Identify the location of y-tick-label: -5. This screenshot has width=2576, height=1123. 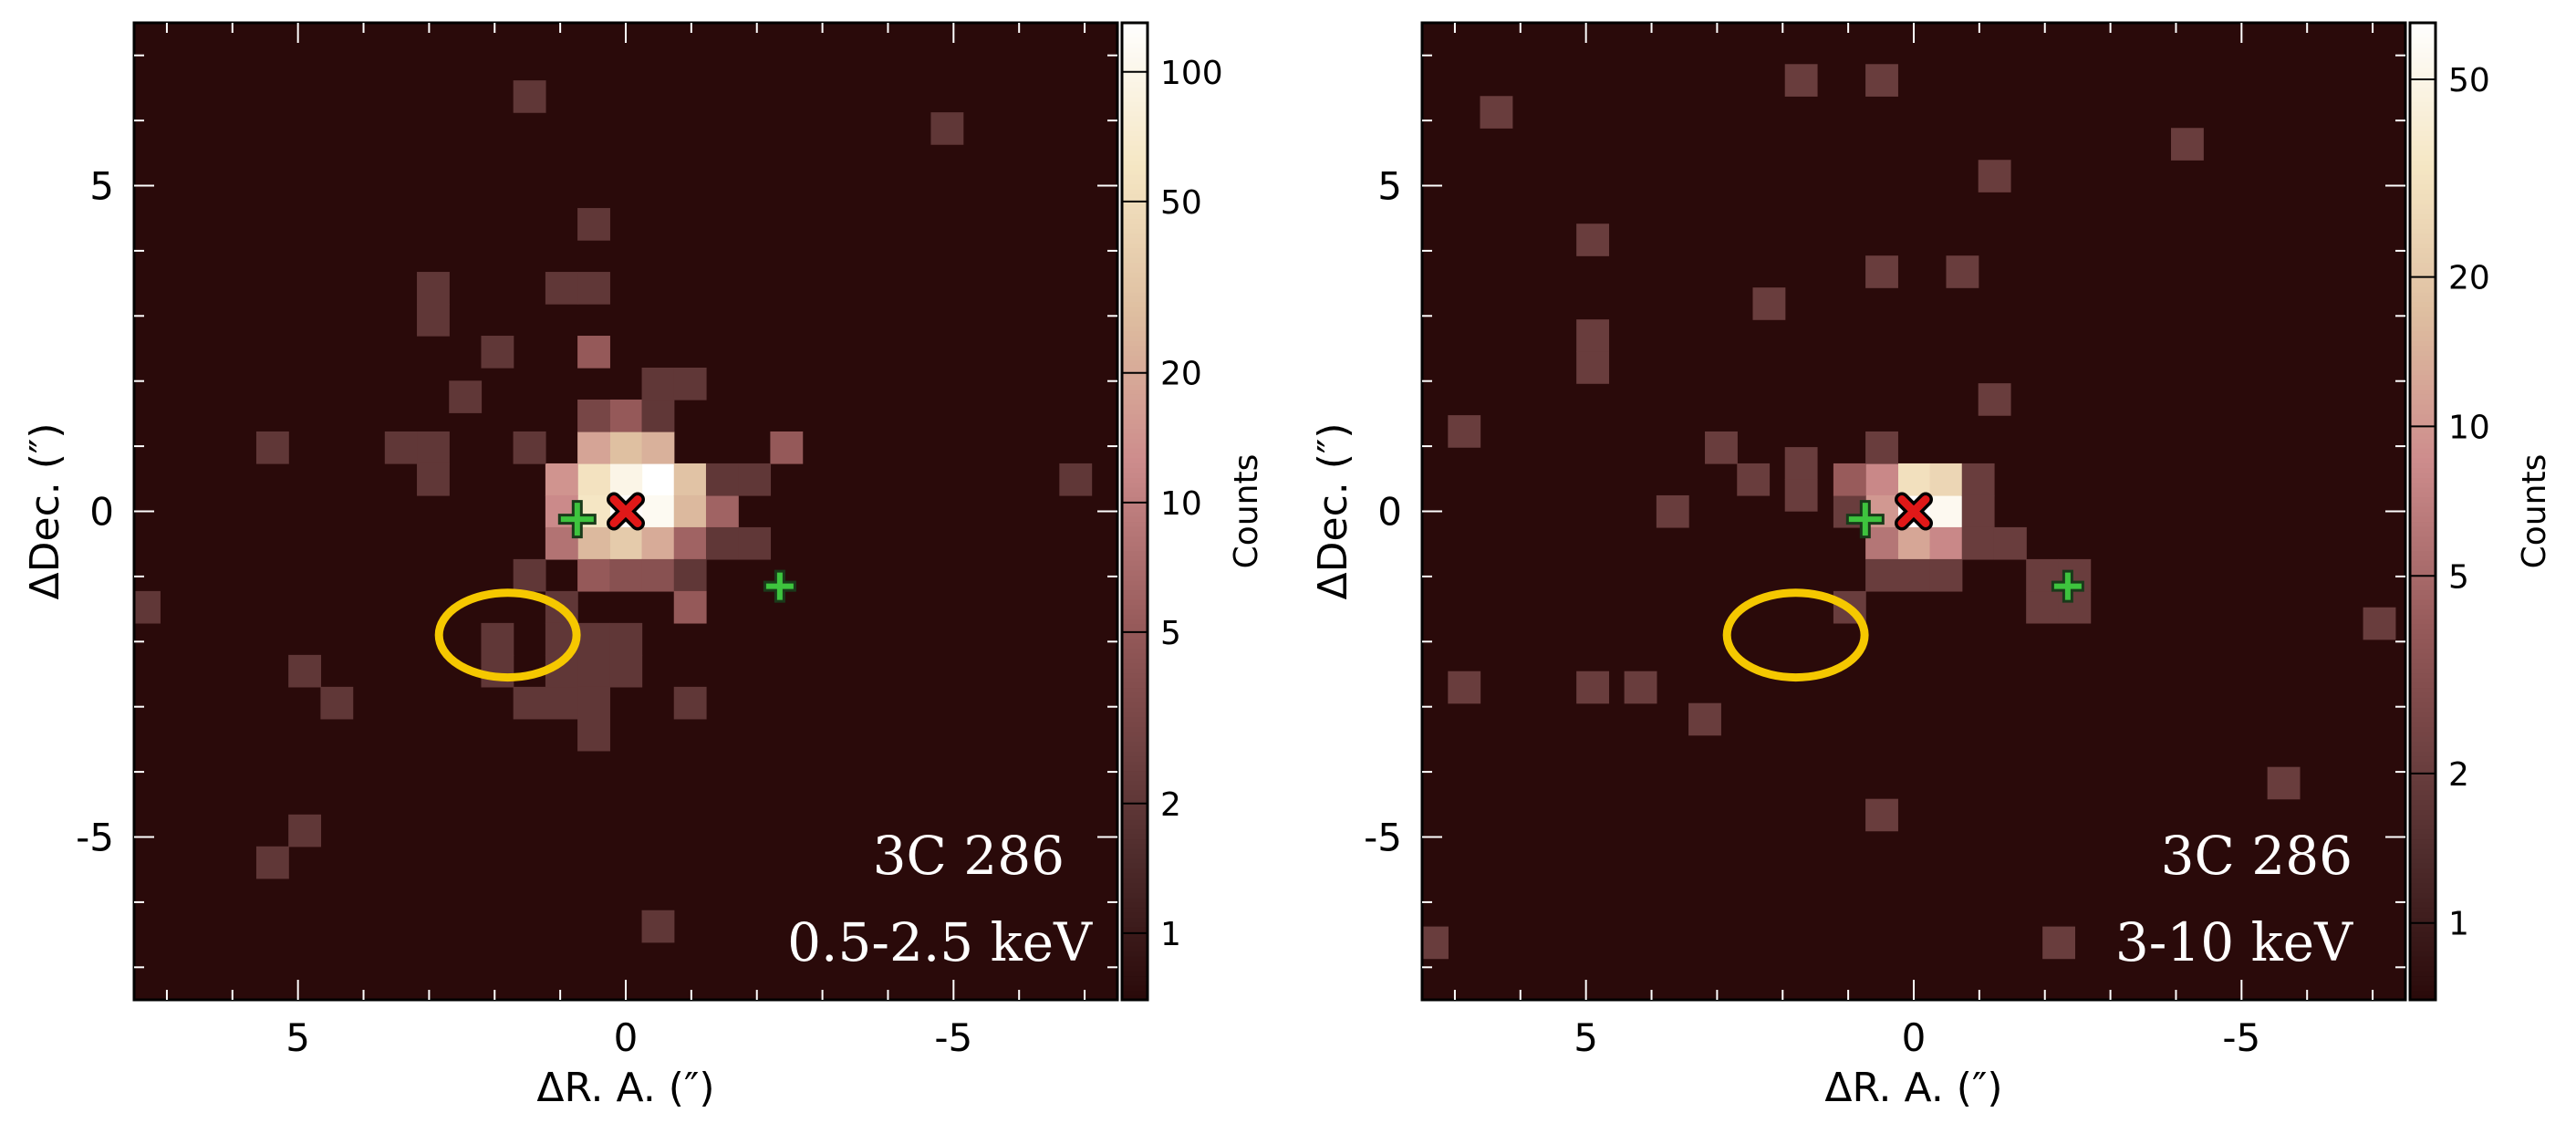
(95, 838).